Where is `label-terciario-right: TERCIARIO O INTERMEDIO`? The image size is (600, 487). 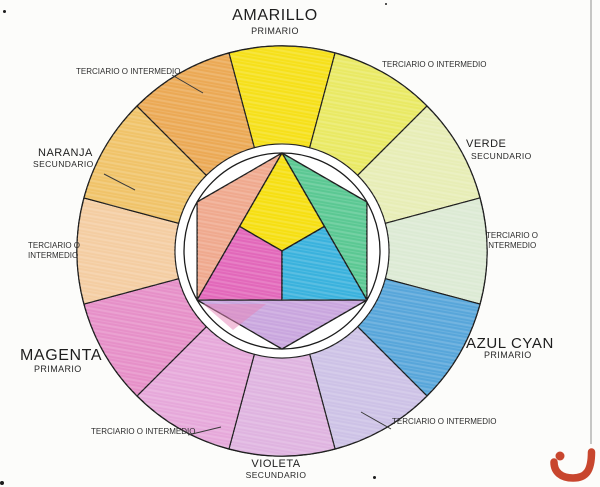 label-terciario-right: TERCIARIO O INTERMEDIO is located at coordinates (512, 240).